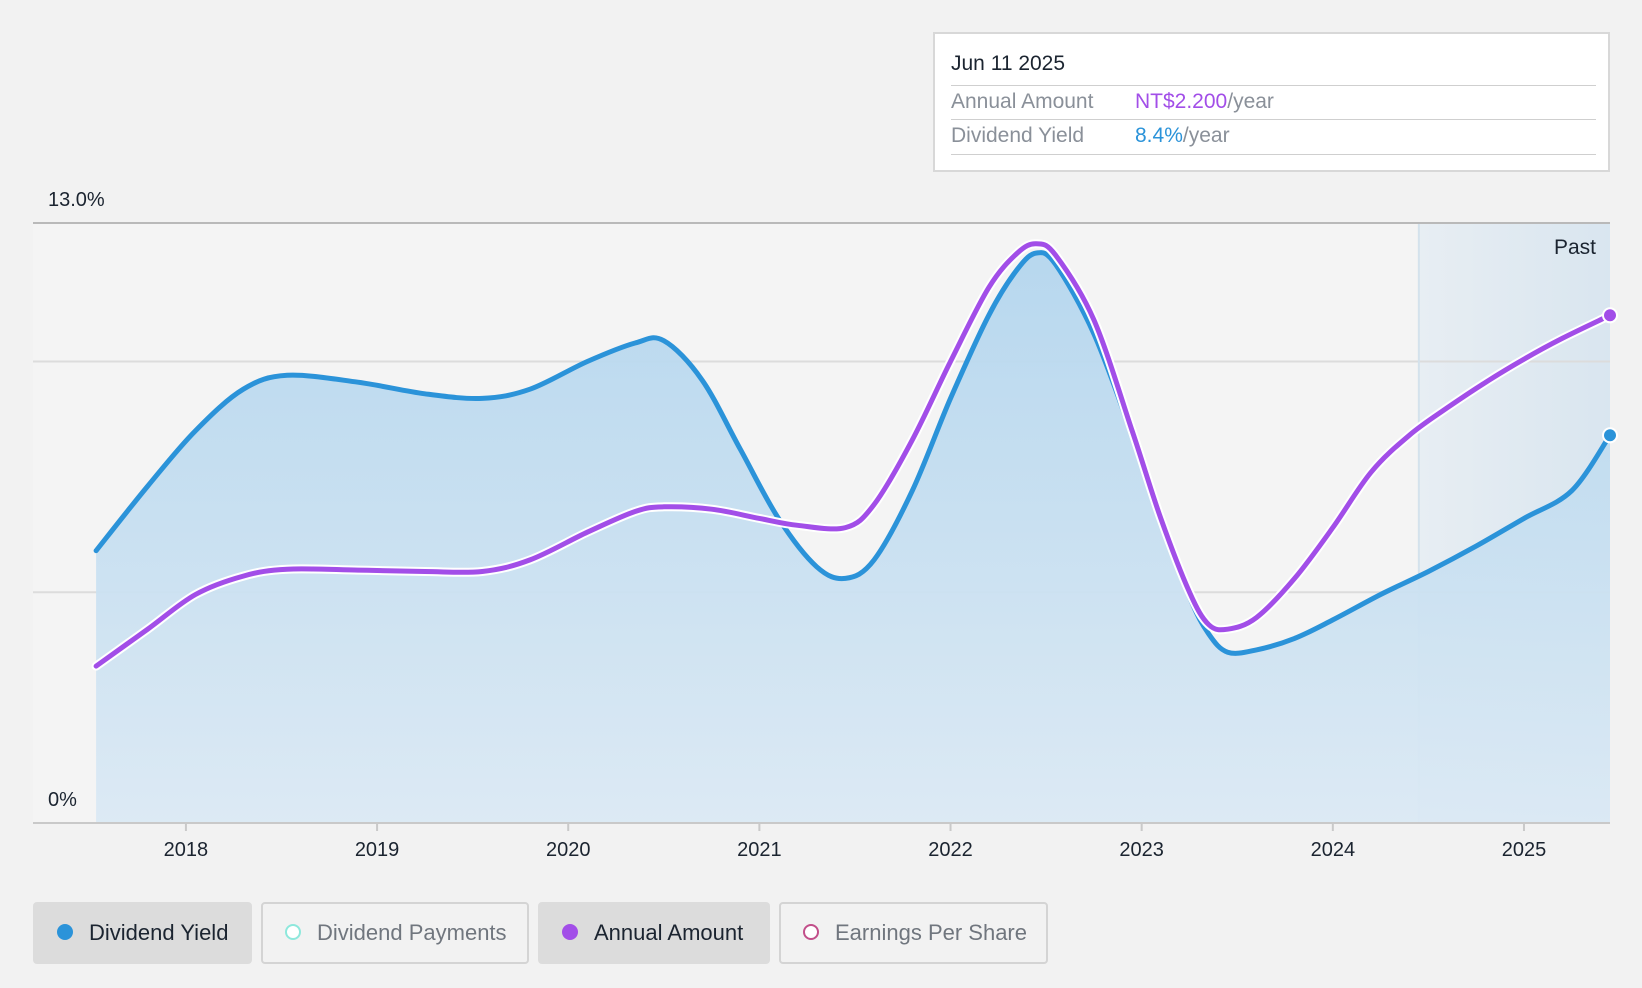 This screenshot has height=988, width=1642. I want to click on legend-toggle-annual-amount: Annual Amount, so click(654, 933).